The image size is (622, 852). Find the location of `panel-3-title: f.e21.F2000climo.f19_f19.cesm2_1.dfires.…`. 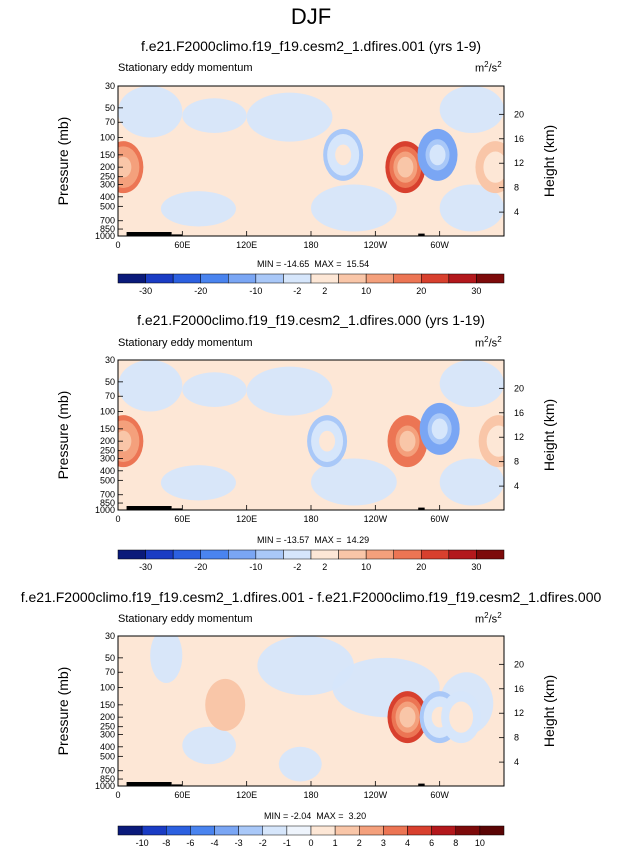

panel-3-title: f.e21.F2000climo.f19_f19.cesm2_1.dfires.… is located at coordinates (311, 597).